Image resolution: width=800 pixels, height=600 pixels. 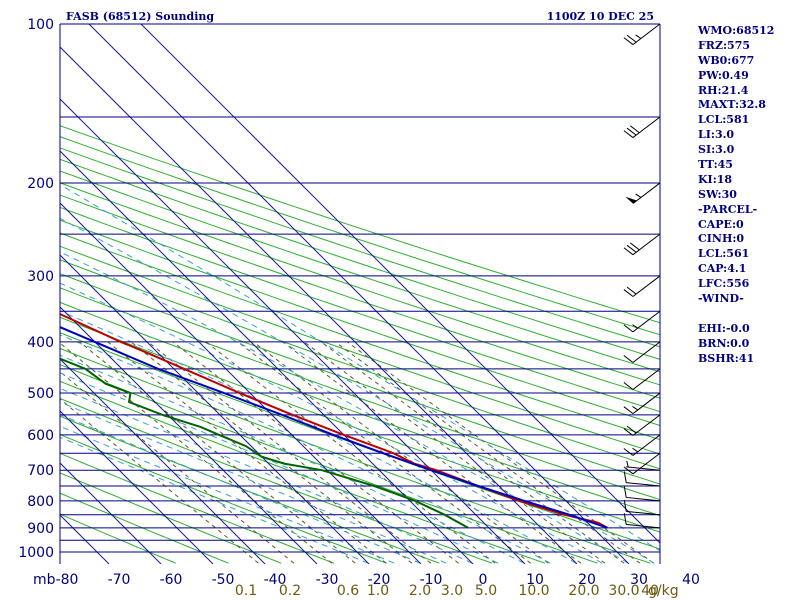 I want to click on mixing-ratio-tick-label: 10.0, so click(x=533, y=591).